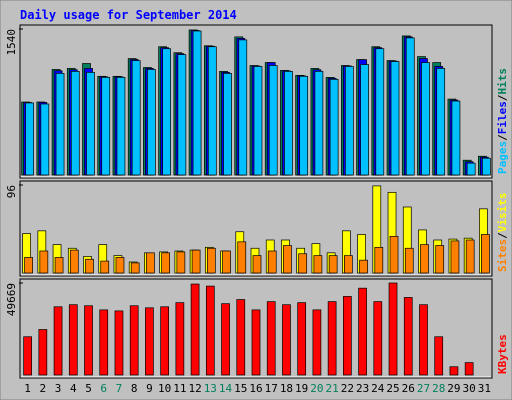 This screenshot has width=512, height=400. I want to click on legend-label: Hits, so click(502, 81).